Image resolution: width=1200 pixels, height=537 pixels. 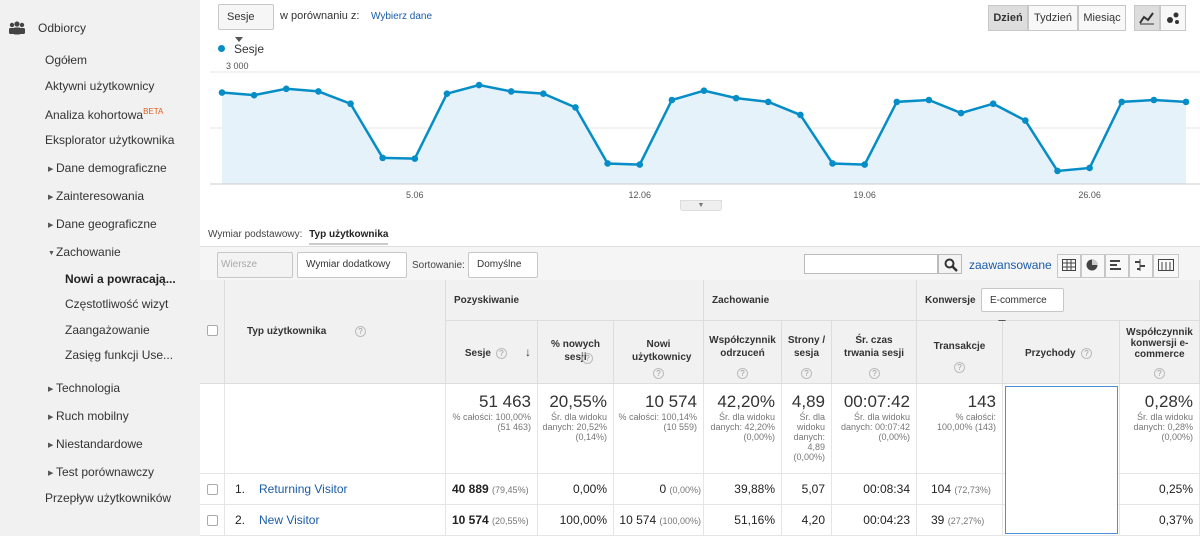 I want to click on row-new-users-cell: 10 574 (100,00%), so click(x=659, y=520).